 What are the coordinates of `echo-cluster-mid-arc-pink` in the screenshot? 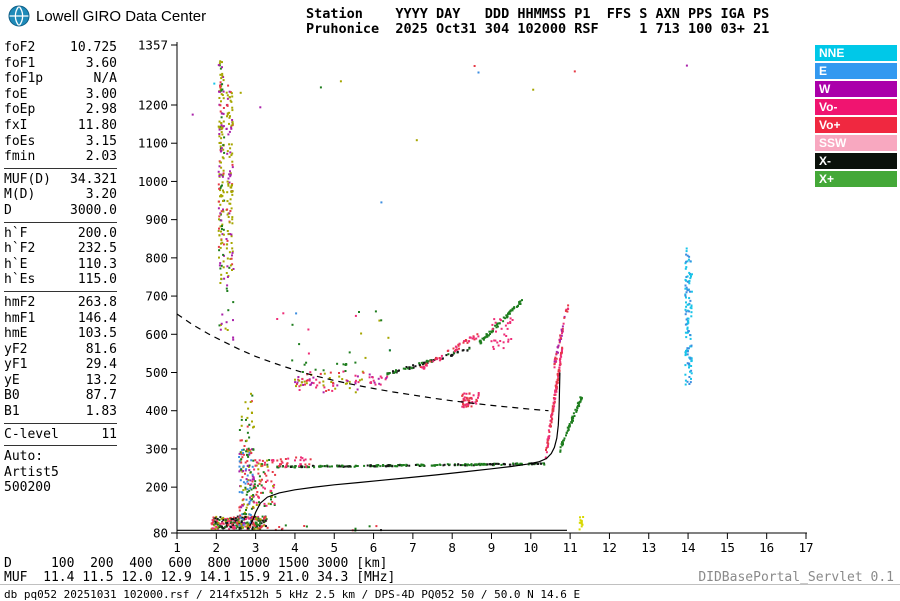 It's located at (449, 351).